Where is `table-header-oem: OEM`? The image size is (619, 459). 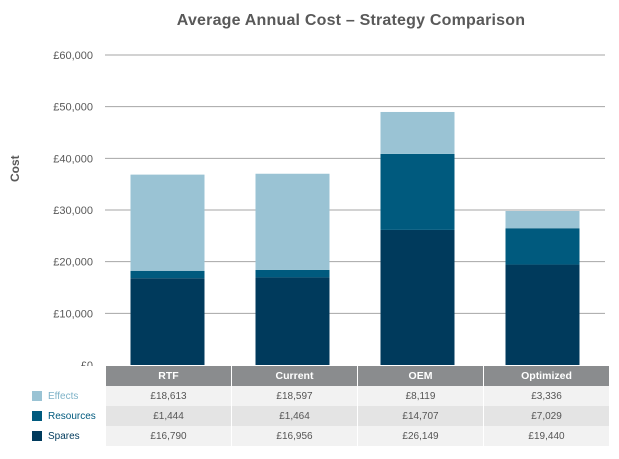
table-header-oem: OEM is located at coordinates (420, 376).